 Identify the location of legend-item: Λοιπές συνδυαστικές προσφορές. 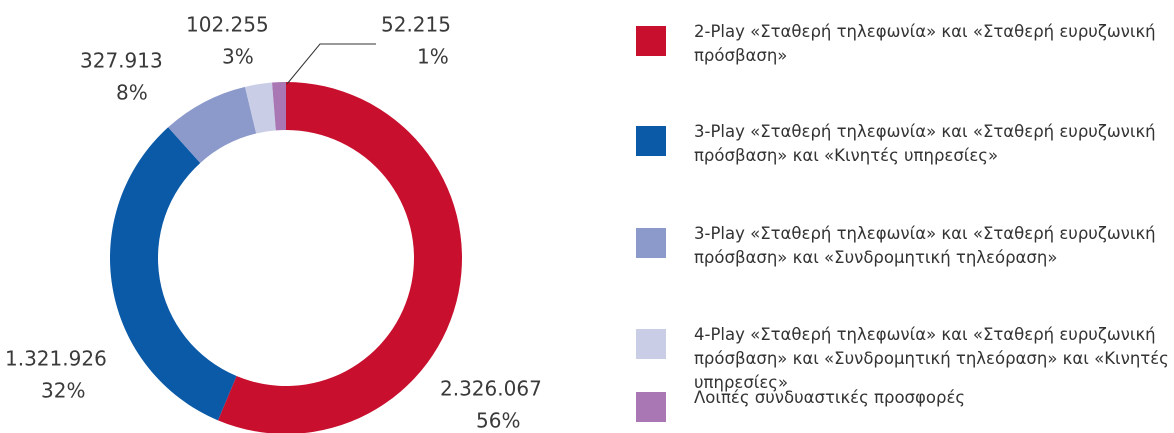
(904, 404).